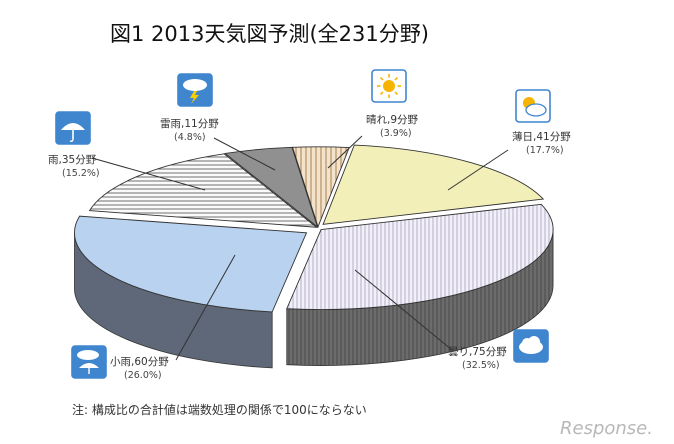  Describe the element at coordinates (73, 128) in the screenshot. I see `umbrella-icon` at that location.